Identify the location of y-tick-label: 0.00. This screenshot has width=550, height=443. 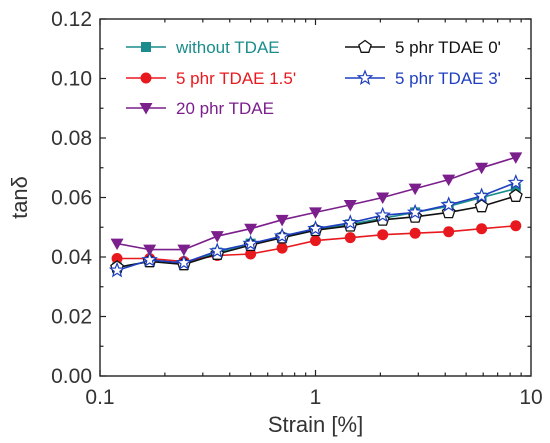
(71, 376).